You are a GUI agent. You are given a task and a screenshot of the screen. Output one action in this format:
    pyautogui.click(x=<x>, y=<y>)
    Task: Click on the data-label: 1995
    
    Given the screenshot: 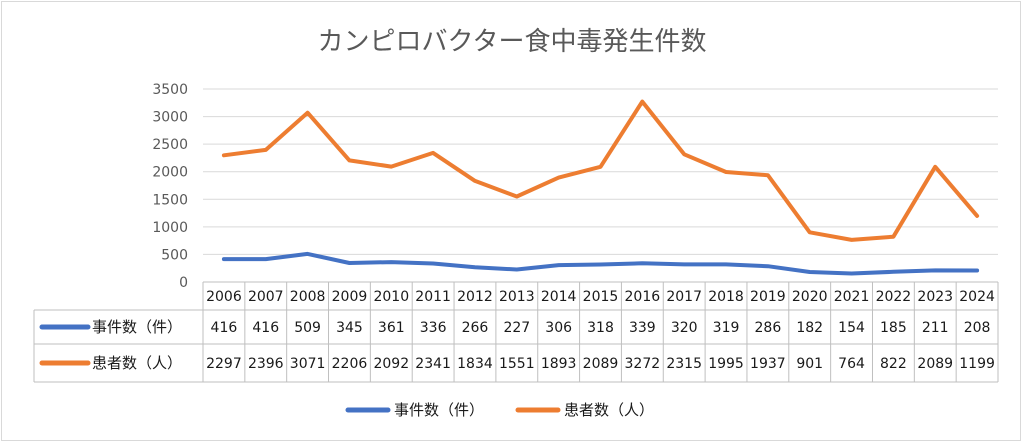 What is the action you would take?
    pyautogui.click(x=726, y=364)
    